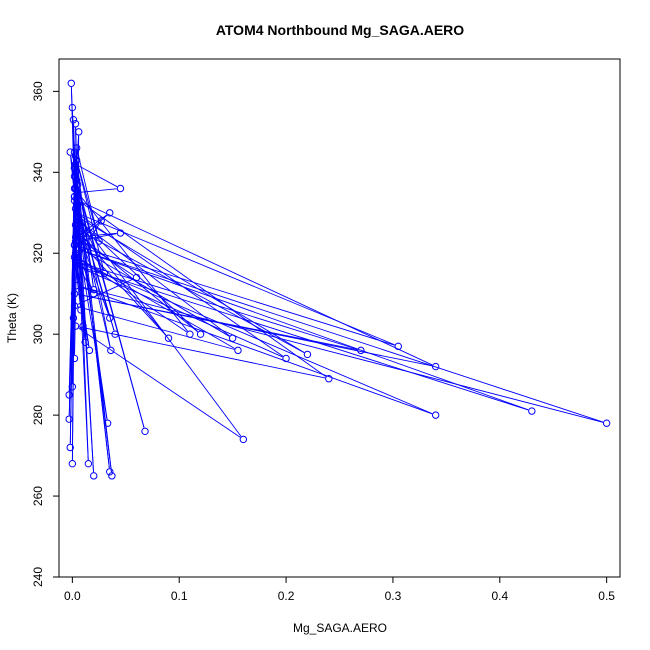  Describe the element at coordinates (339, 589) in the screenshot. I see `x-axis: 0.0 0.1 0.2 0.3 0.4 0.5` at that location.